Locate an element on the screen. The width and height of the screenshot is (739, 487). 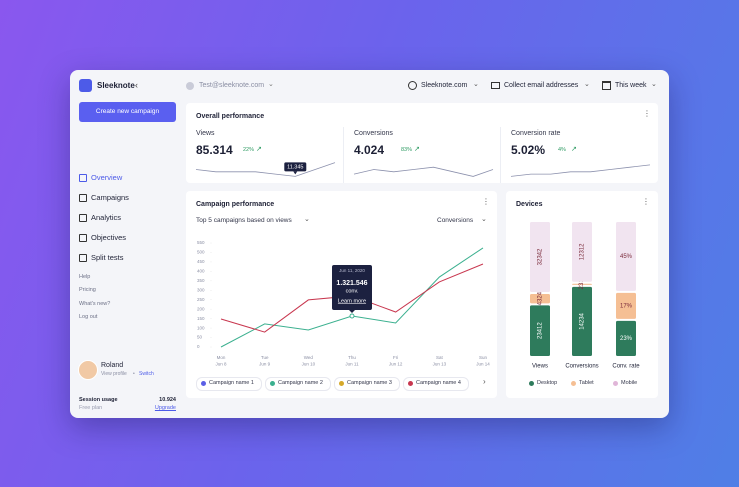
filter: Top 5 campaigns based on views is located at coordinates (244, 220).